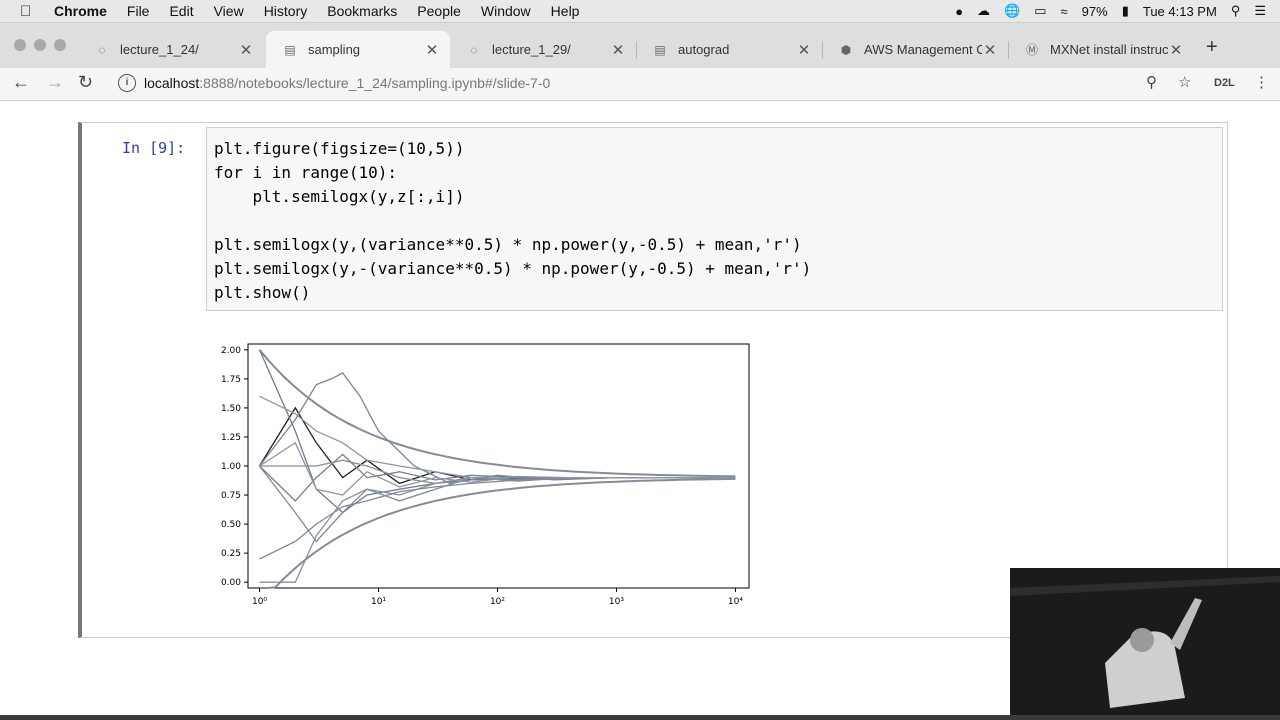  I want to click on globe-icon: 🌐, so click(1012, 10).